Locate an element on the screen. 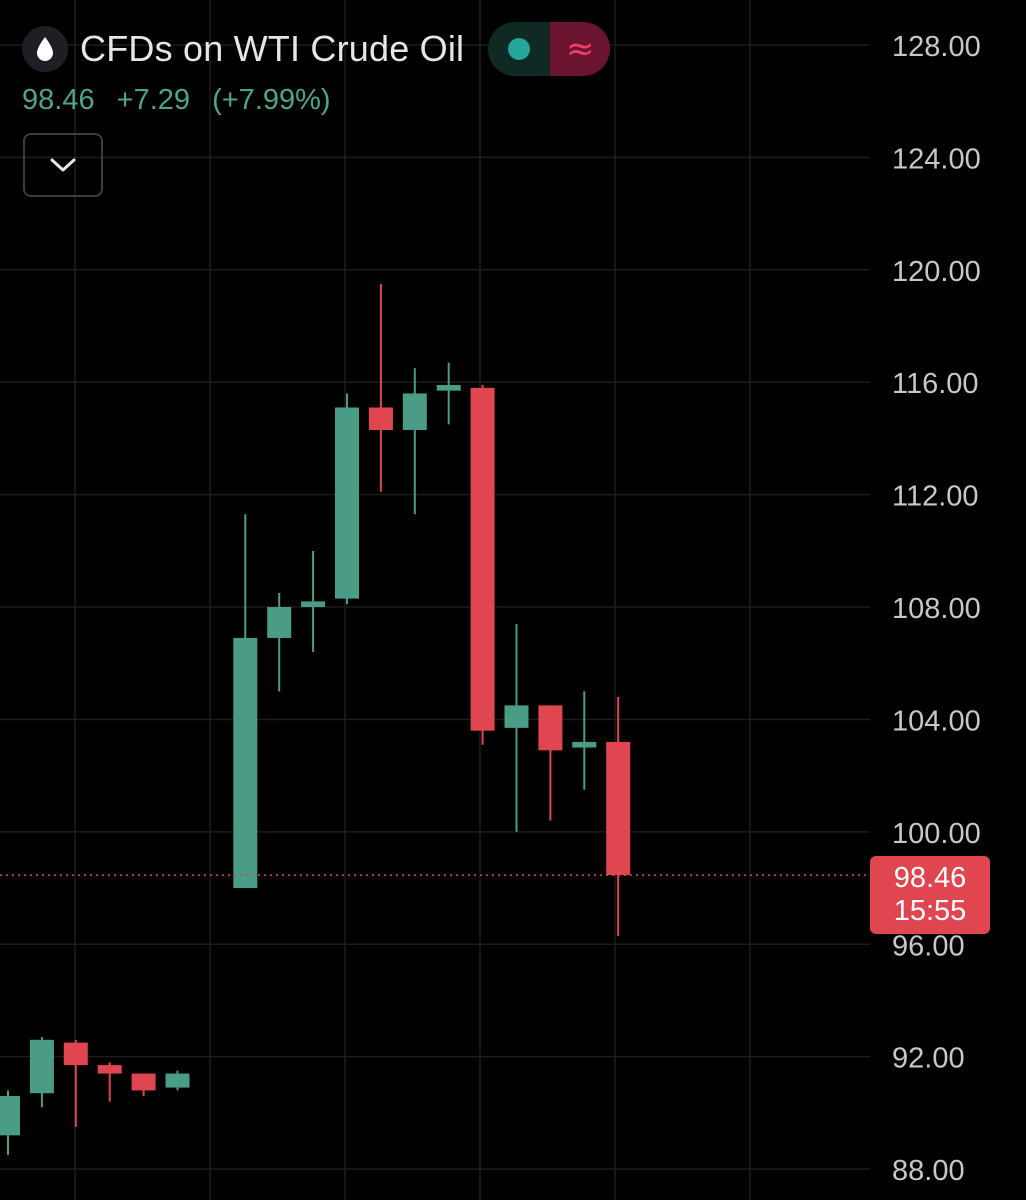  price-quote: 98.46 +7.29 (+7.99%) is located at coordinates (183, 100).